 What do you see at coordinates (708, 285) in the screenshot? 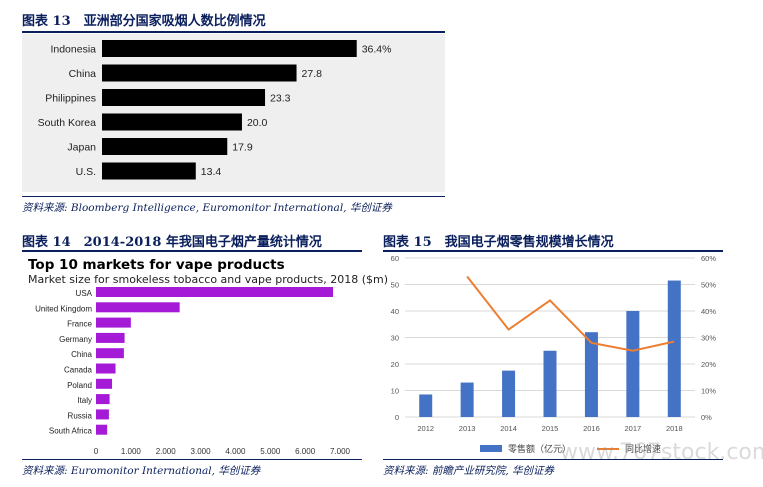
I see `y2-tick-label: 50%` at bounding box center [708, 285].